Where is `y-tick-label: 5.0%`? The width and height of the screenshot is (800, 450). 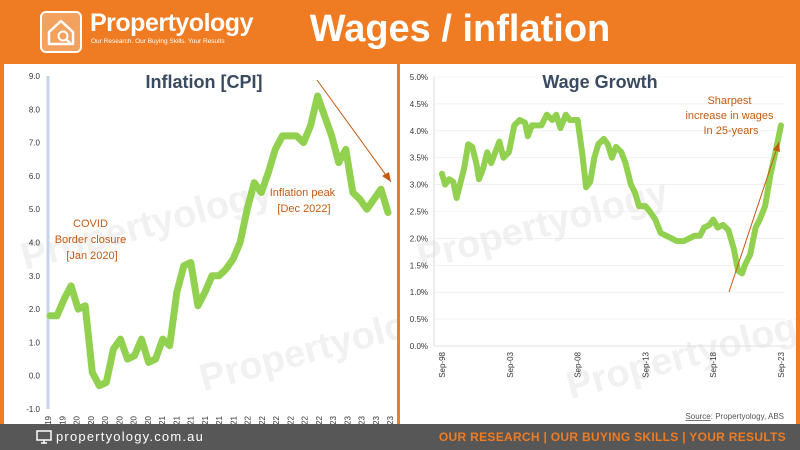 y-tick-label: 5.0% is located at coordinates (419, 77).